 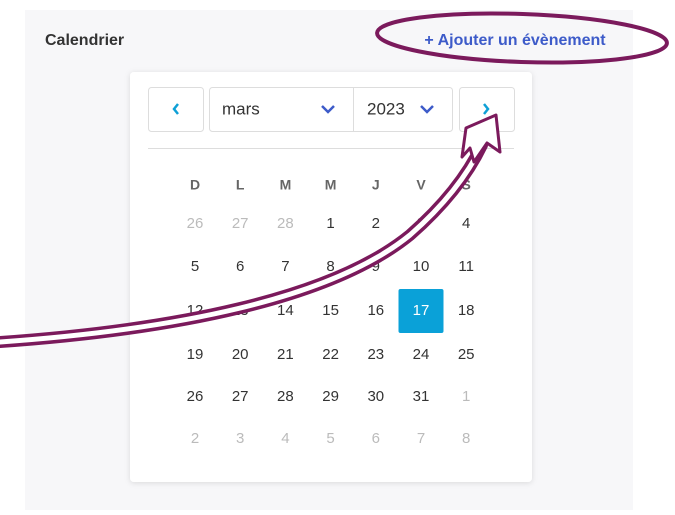 I want to click on arrow-head, so click(x=481, y=138).